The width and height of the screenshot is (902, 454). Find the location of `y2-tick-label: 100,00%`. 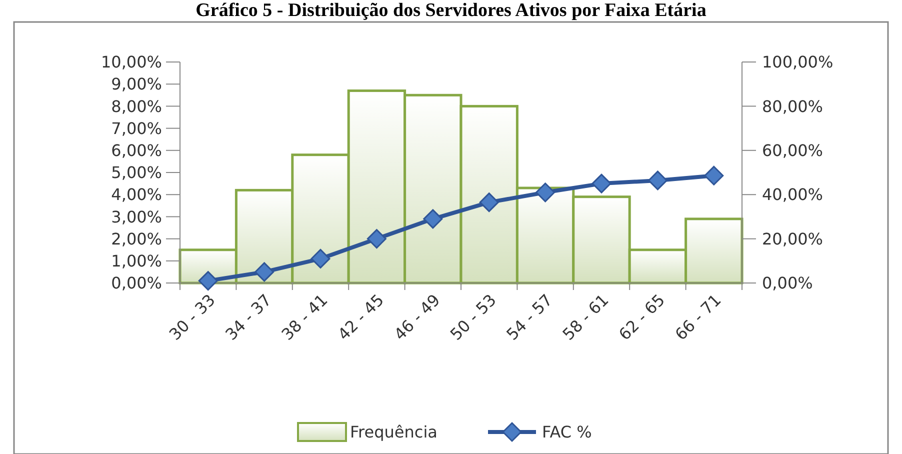

y2-tick-label: 100,00% is located at coordinates (798, 62).